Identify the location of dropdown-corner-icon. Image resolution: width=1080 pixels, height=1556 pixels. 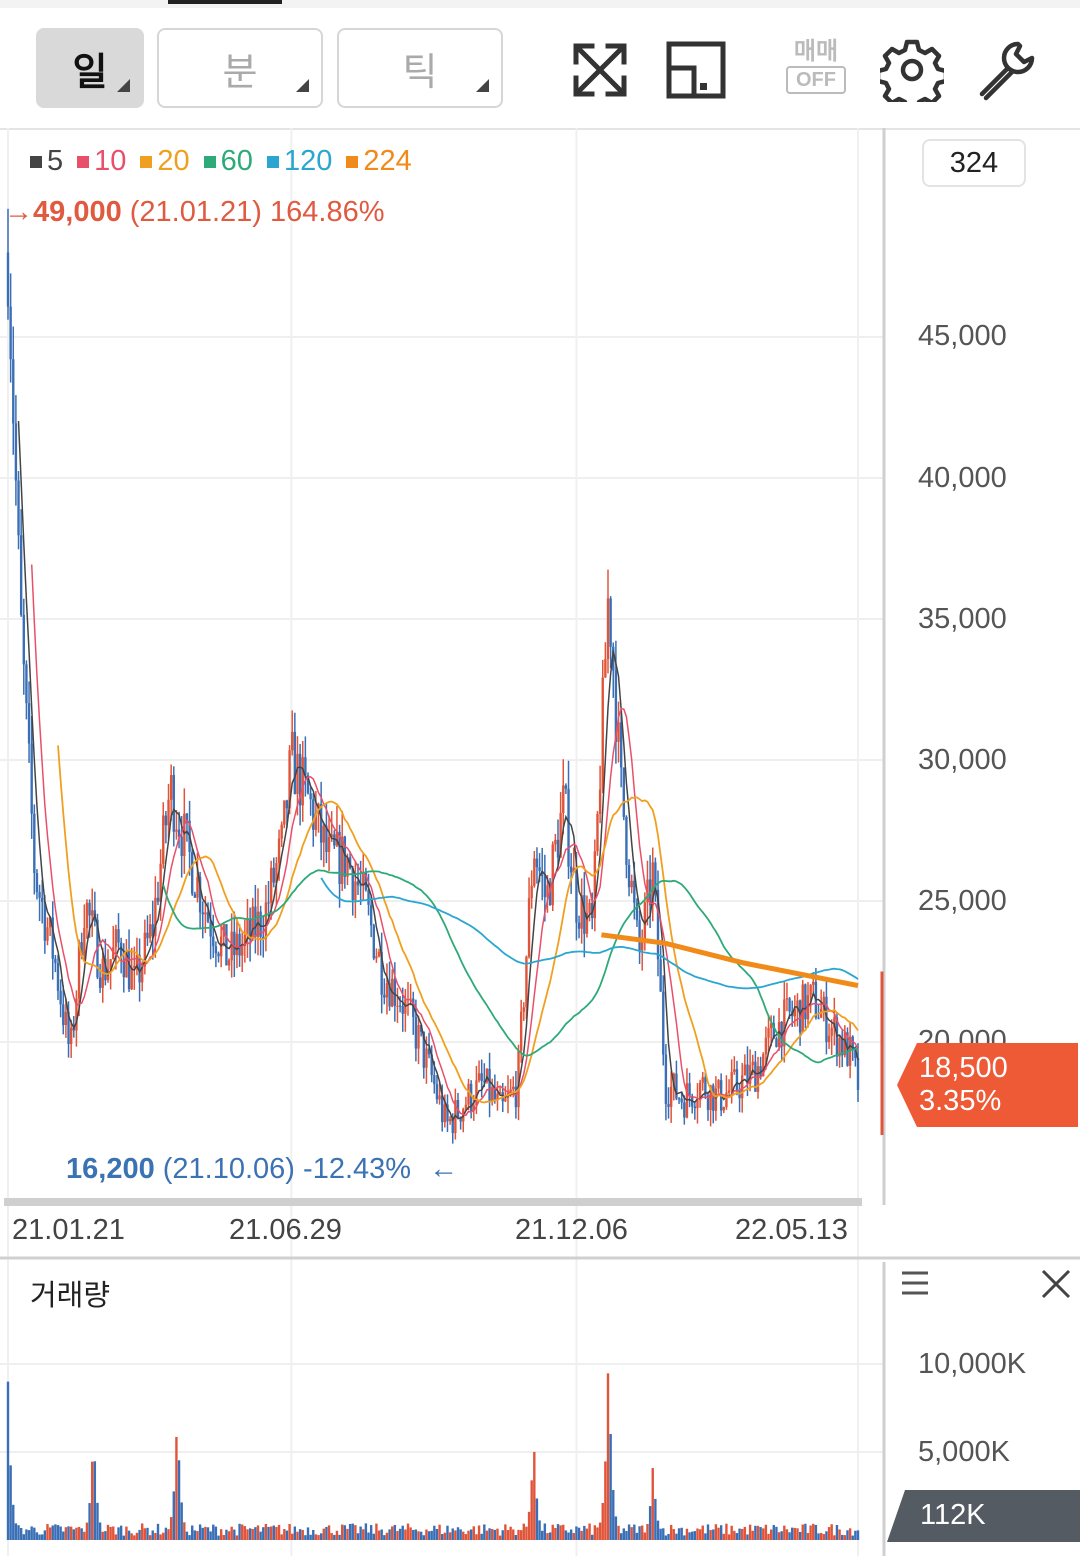
(302, 85).